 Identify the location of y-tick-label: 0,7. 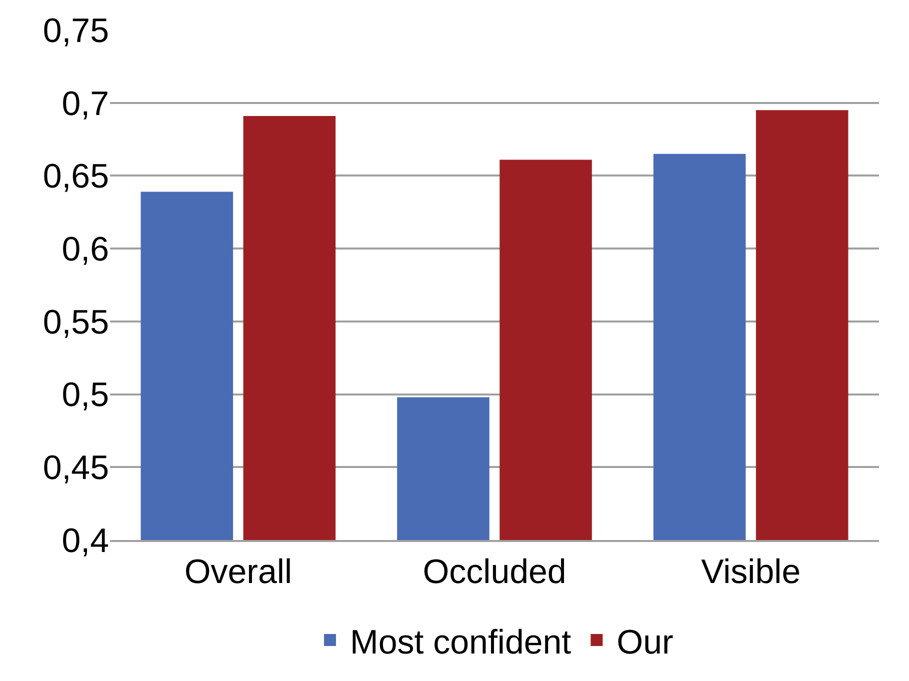
(85, 103).